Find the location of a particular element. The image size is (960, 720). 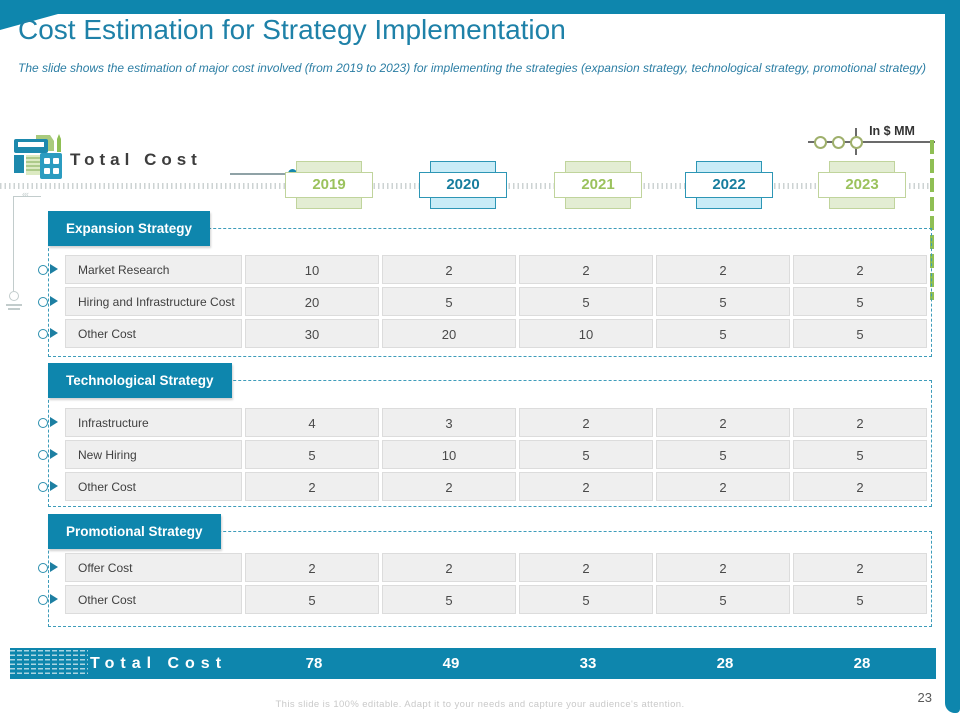

total-value: 33 is located at coordinates (588, 663).